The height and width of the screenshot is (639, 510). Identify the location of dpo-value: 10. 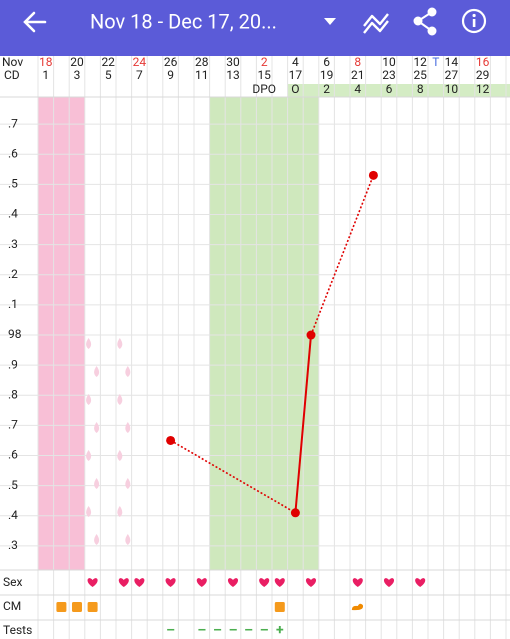
(452, 89).